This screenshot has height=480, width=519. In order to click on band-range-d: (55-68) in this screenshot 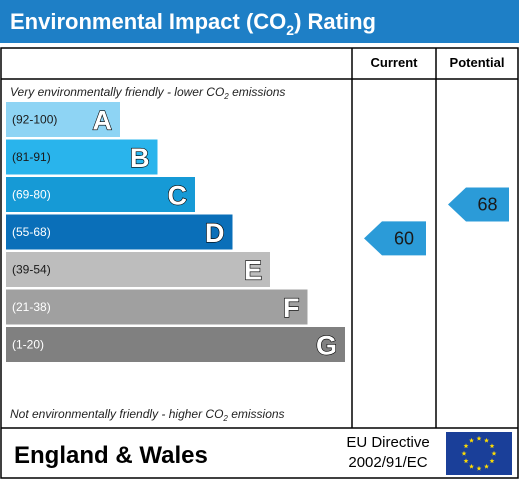, I will do `click(31, 232)`.